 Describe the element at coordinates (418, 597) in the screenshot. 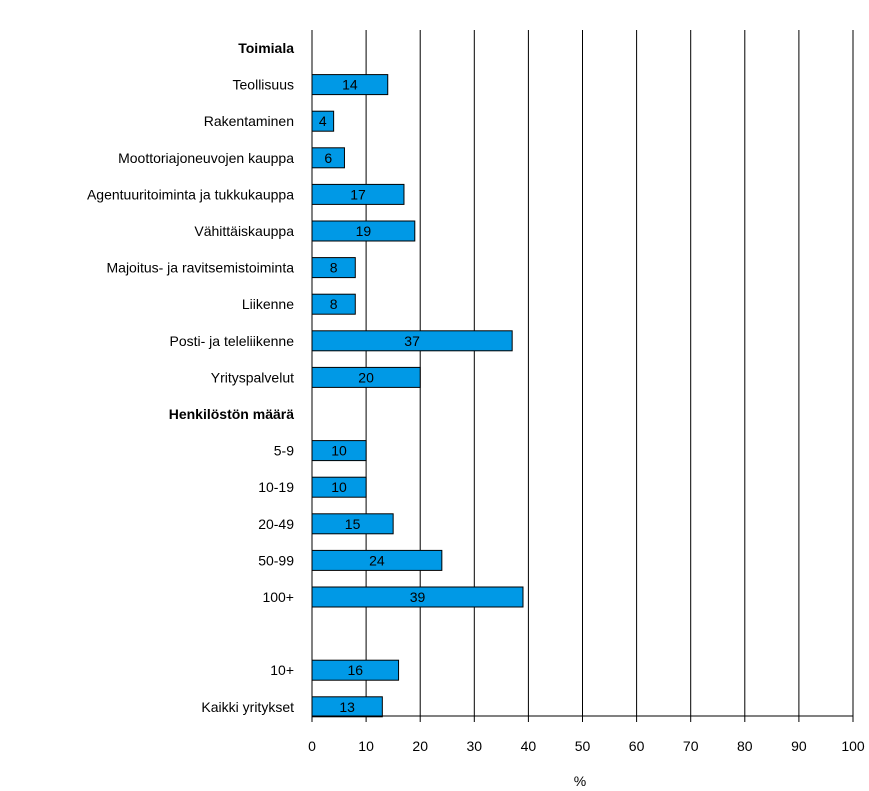

I see `data-label: 39` at that location.